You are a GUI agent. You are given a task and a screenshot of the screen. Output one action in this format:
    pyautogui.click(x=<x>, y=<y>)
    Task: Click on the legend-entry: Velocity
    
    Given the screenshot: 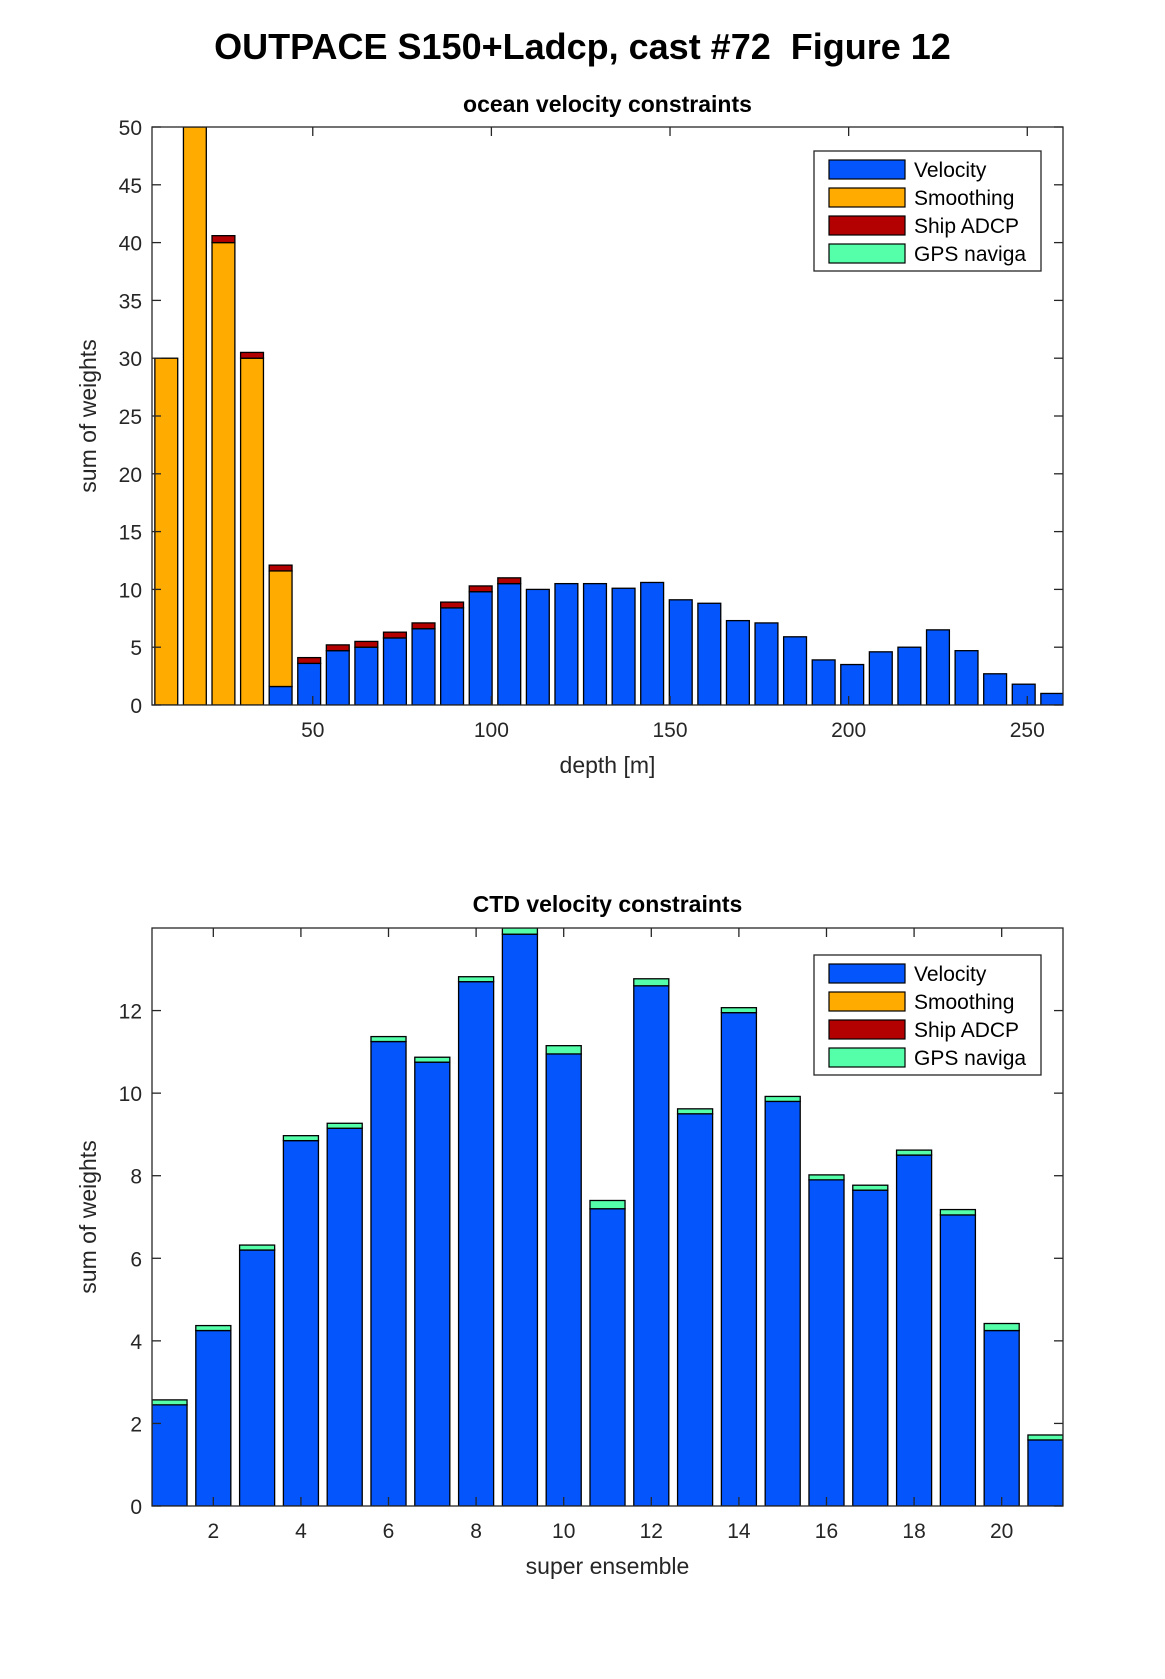 What is the action you would take?
    pyautogui.click(x=950, y=170)
    